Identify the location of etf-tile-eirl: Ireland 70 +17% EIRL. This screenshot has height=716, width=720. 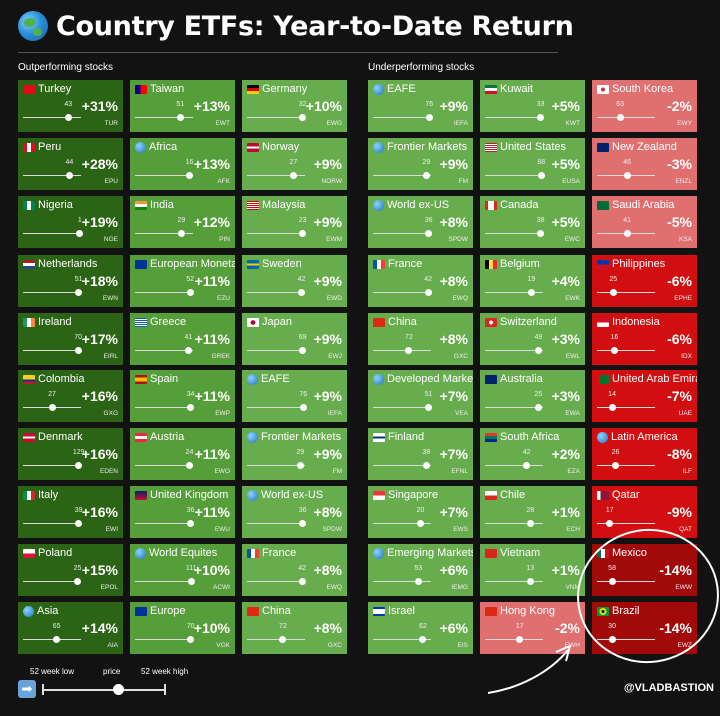
(70, 339).